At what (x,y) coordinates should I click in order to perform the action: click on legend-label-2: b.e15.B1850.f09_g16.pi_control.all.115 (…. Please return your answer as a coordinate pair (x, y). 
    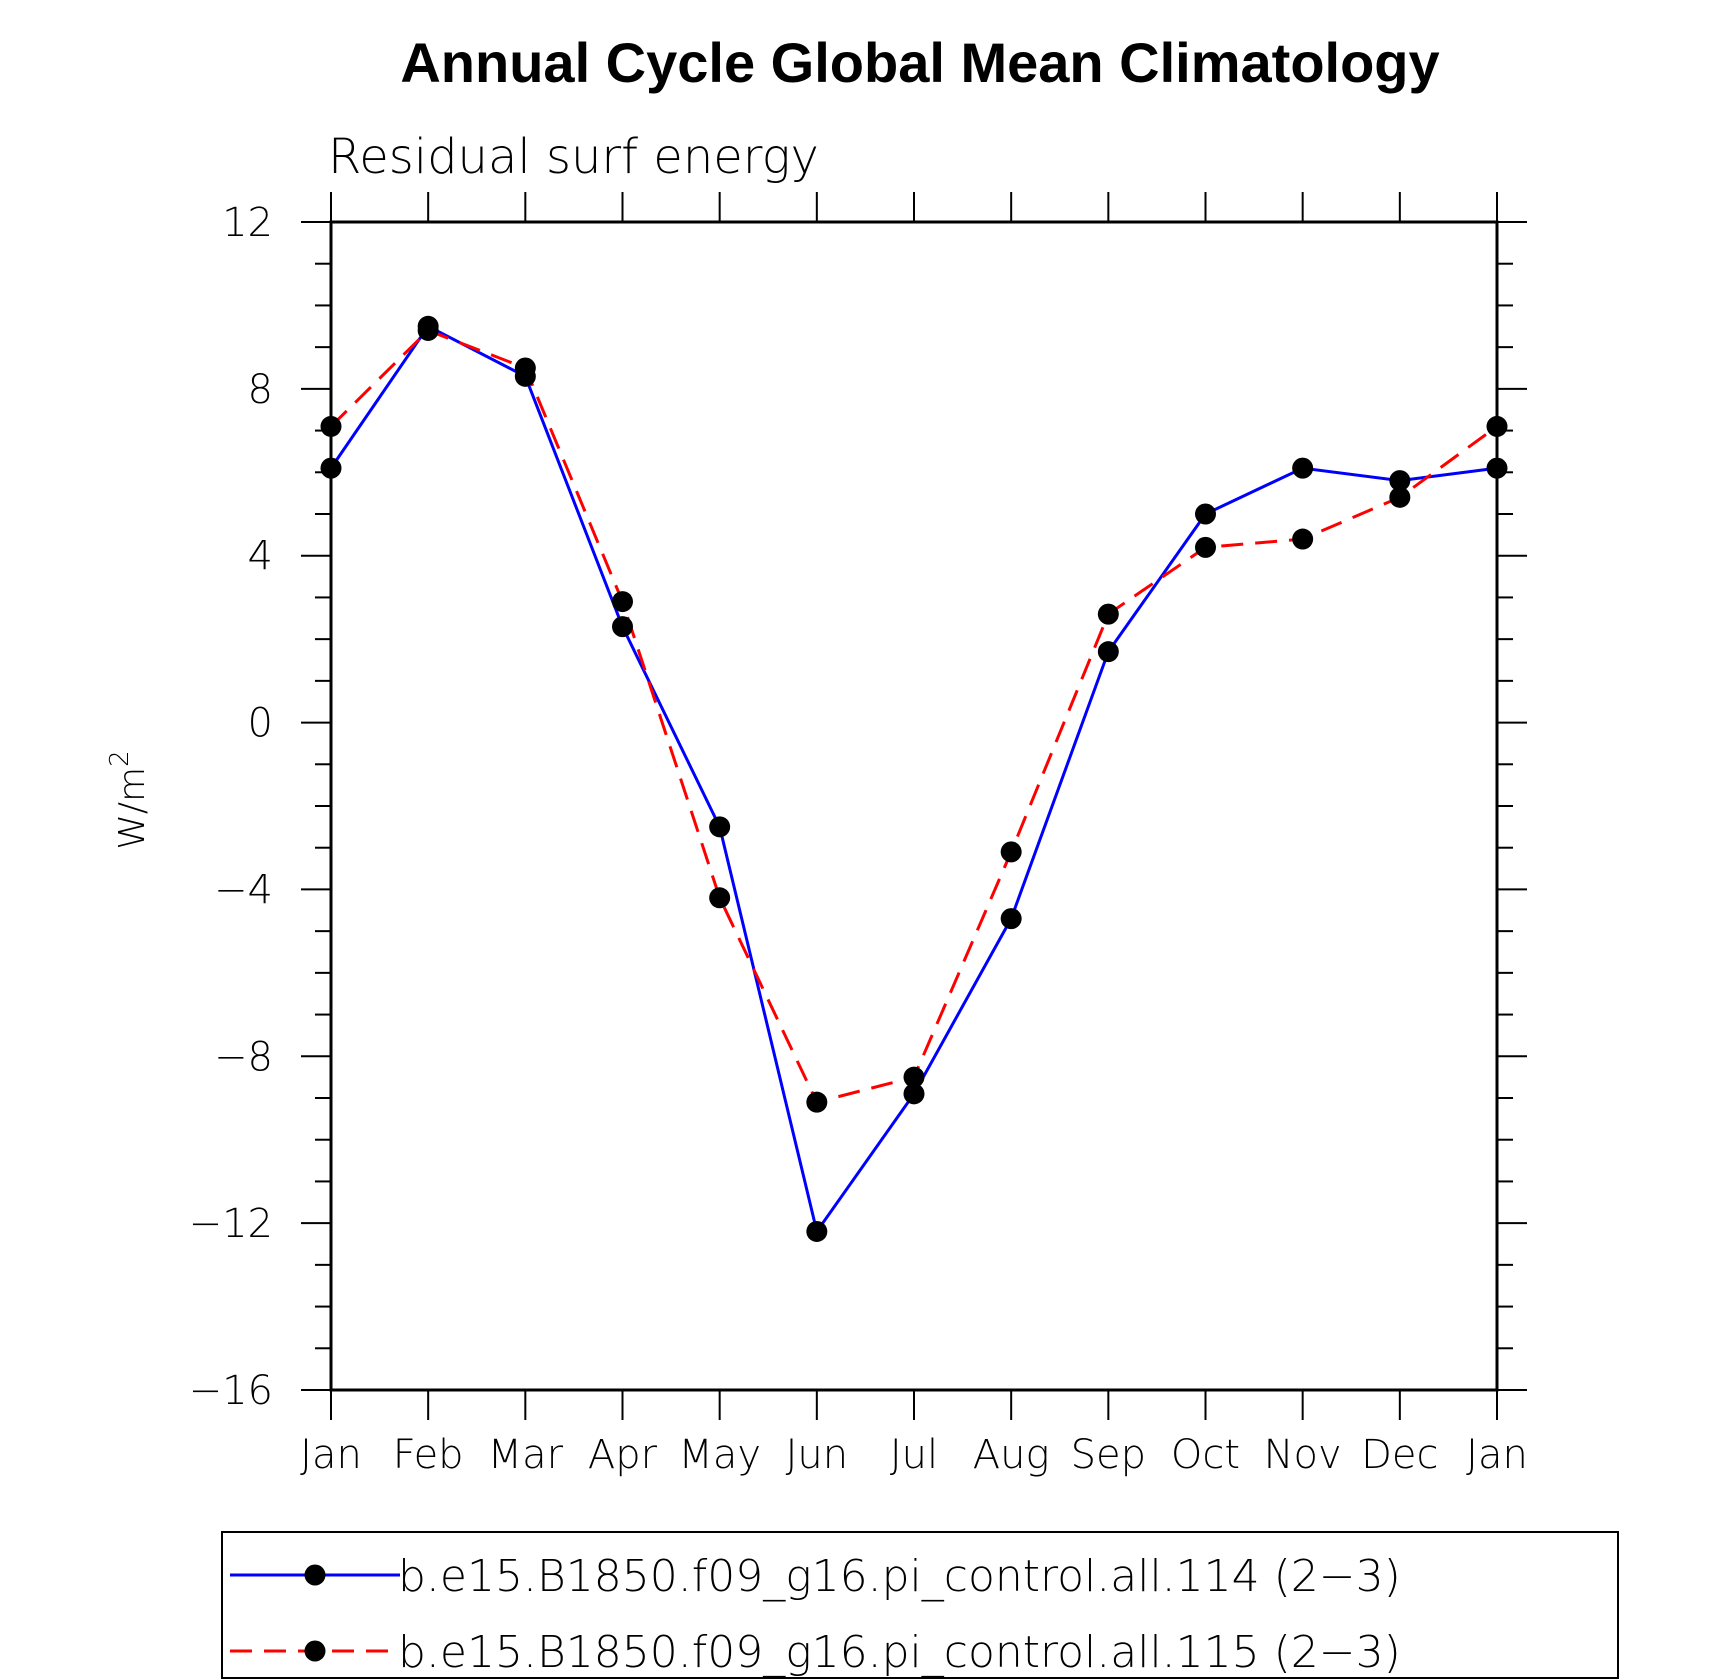
    Looking at the image, I should click on (899, 1652).